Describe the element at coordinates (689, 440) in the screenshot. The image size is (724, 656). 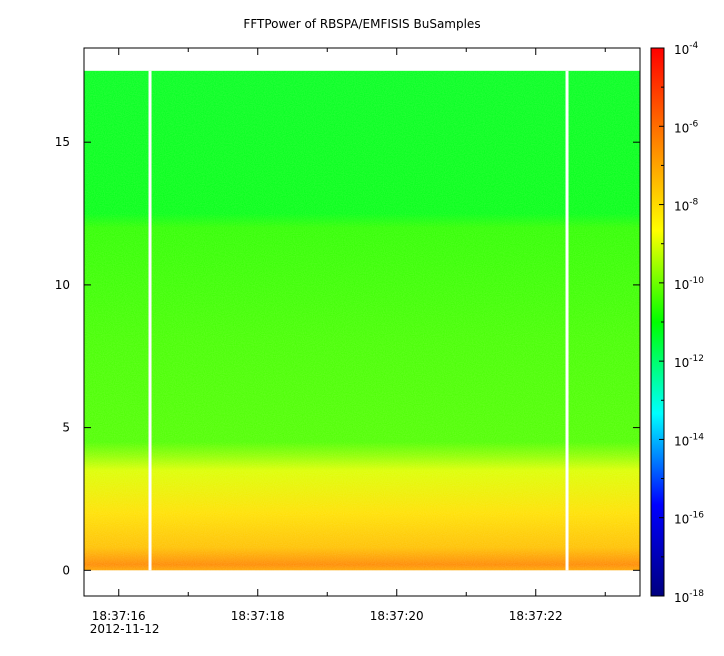
I see `colorbar-tick-label: 10⁻¹⁴` at that location.